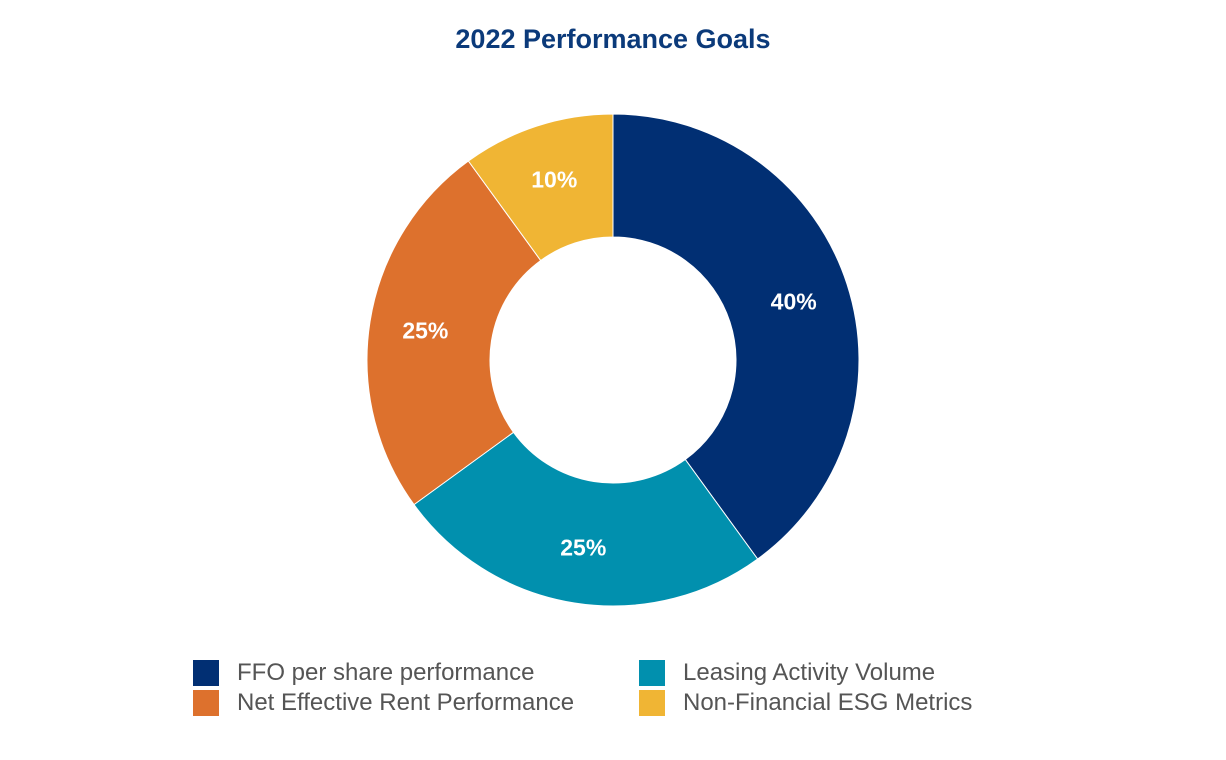 The width and height of the screenshot is (1226, 760). I want to click on legend-item-net-effective-rent: Net Effective Rent Performance, so click(416, 702).